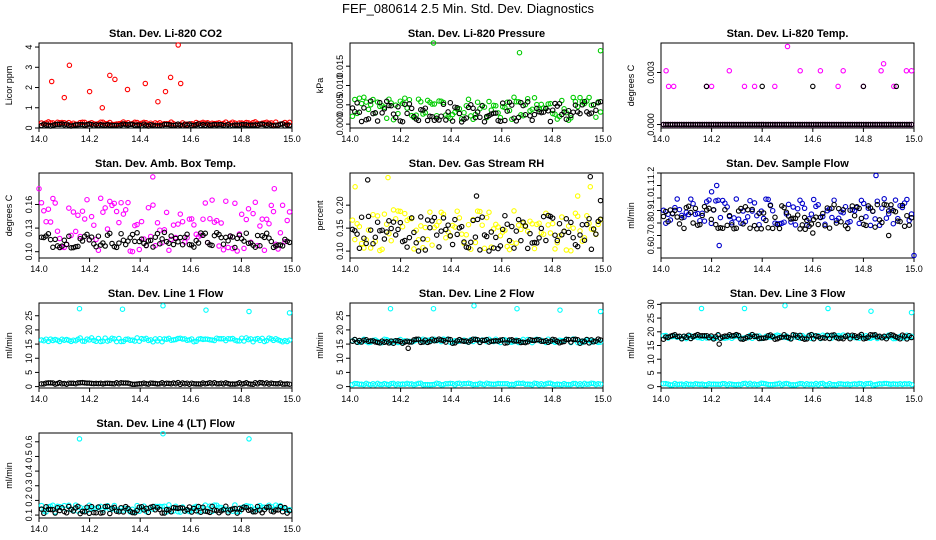  Describe the element at coordinates (29, 205) in the screenshot. I see `y-tick-label: 0.16` at that location.